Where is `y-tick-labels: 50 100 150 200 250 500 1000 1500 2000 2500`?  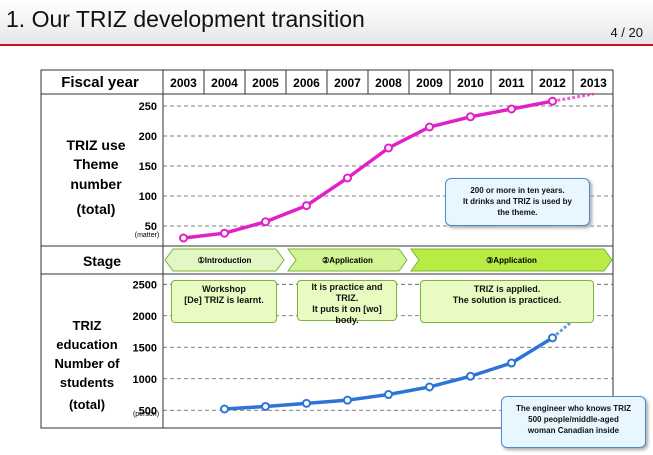
y-tick-labels: 50 100 150 200 250 500 1000 1500 2000 2500 is located at coordinates (145, 259).